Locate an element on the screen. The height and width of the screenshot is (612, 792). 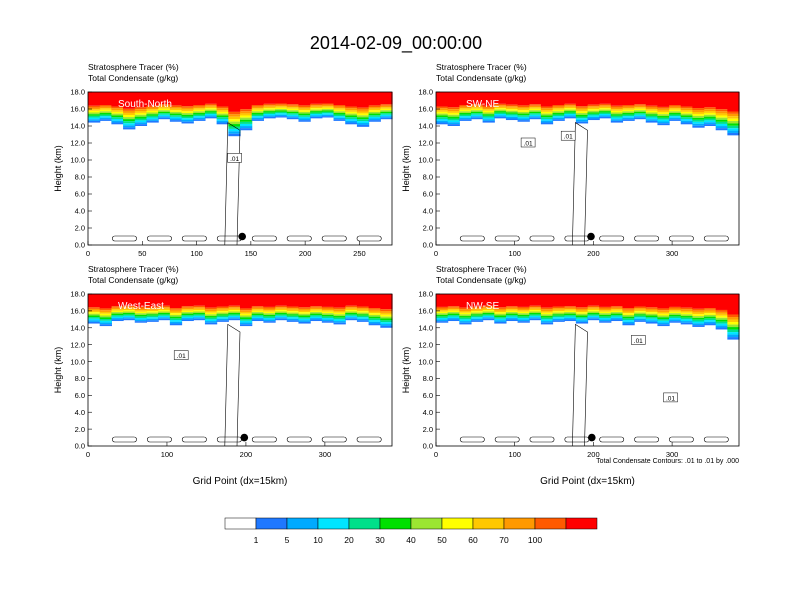
y-tick-label: 4.0 is located at coordinates (80, 412).